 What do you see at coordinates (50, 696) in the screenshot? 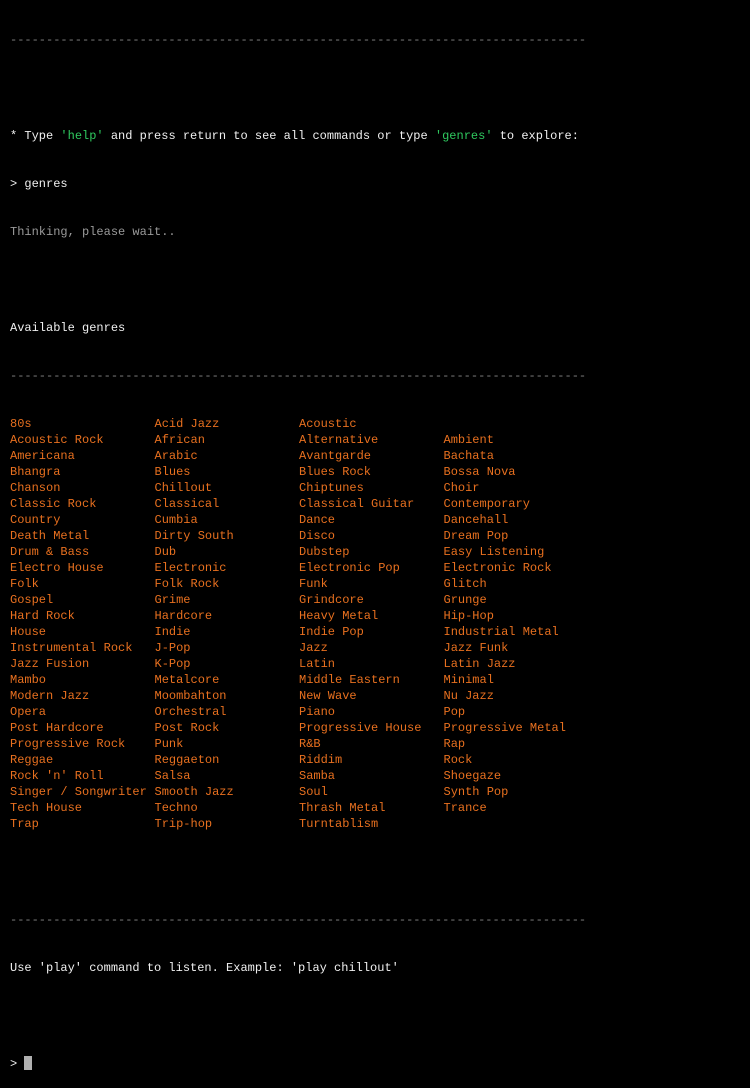
I see `genre-item: Modern Jazz` at bounding box center [50, 696].